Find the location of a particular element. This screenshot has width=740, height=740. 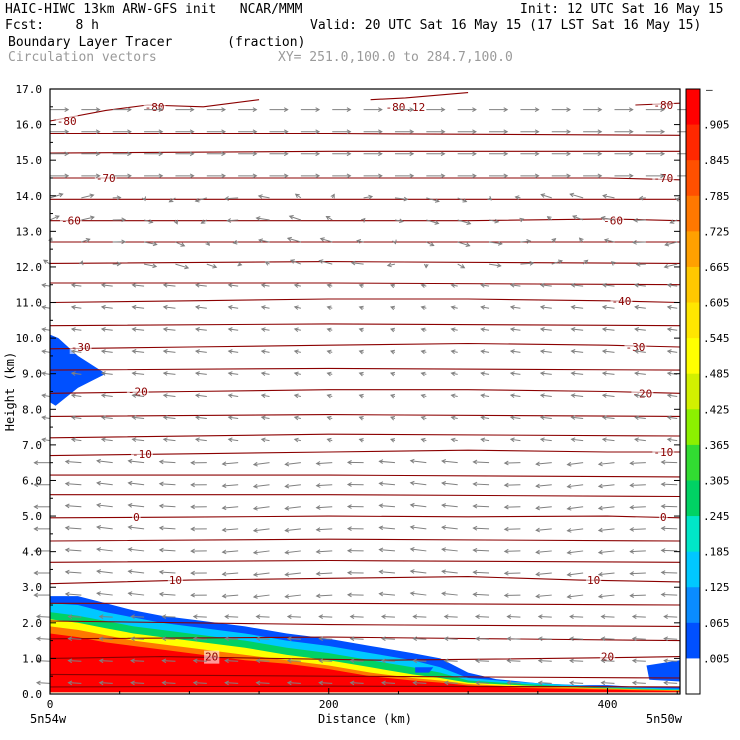

isotherm-label-3: 10 is located at coordinates (593, 580).